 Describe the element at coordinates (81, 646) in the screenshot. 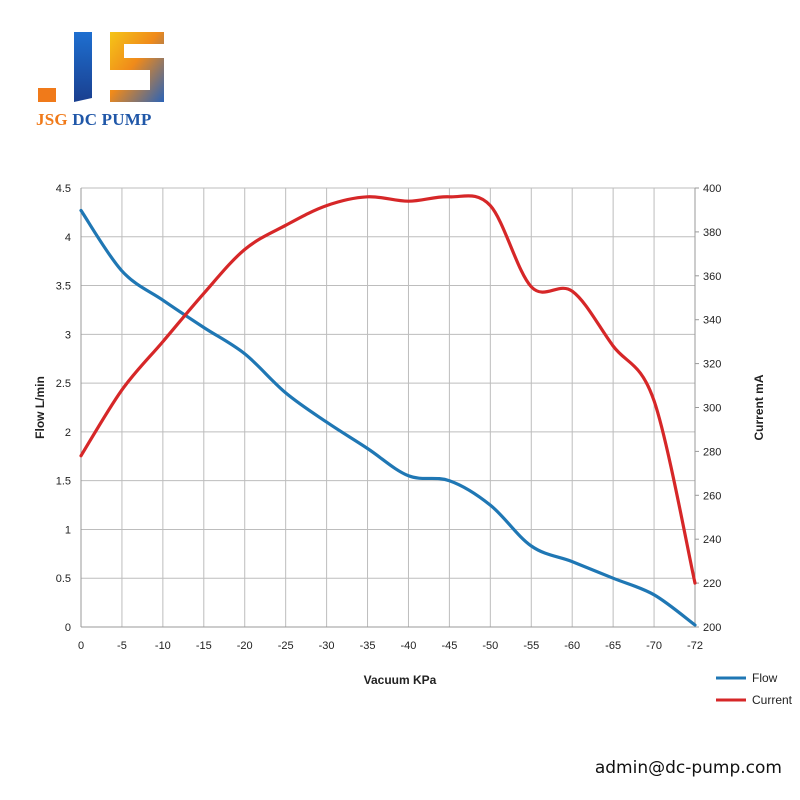

I see `x-tick-label: 0` at that location.